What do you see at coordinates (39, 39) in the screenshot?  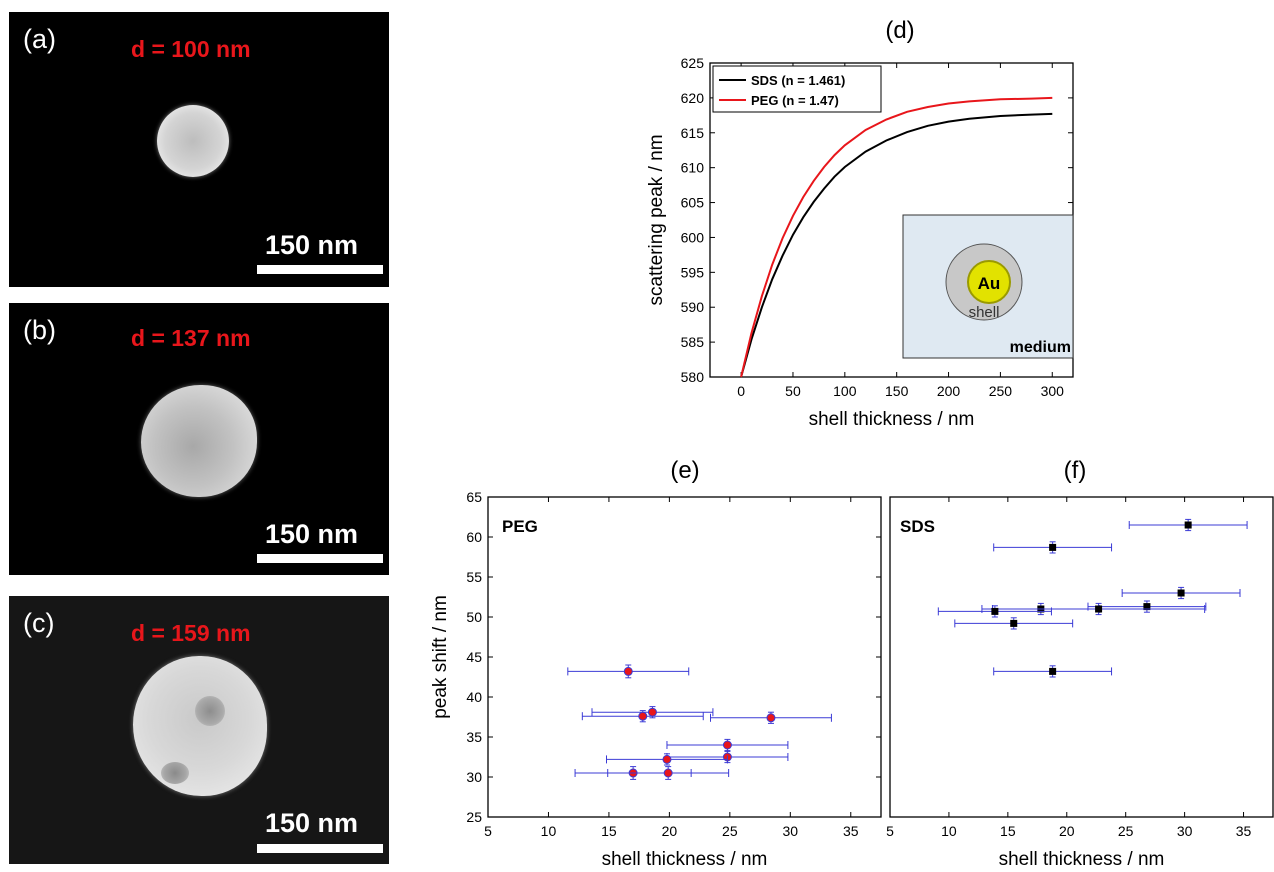 I see `panel-label: (a)` at bounding box center [39, 39].